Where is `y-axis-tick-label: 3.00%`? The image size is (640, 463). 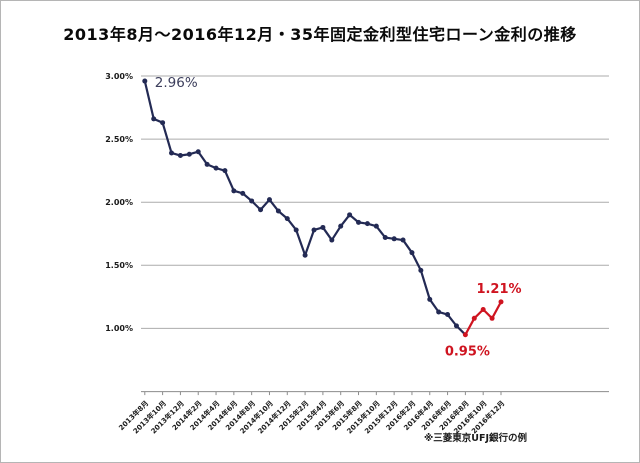 y-axis-tick-label: 3.00% is located at coordinates (119, 76).